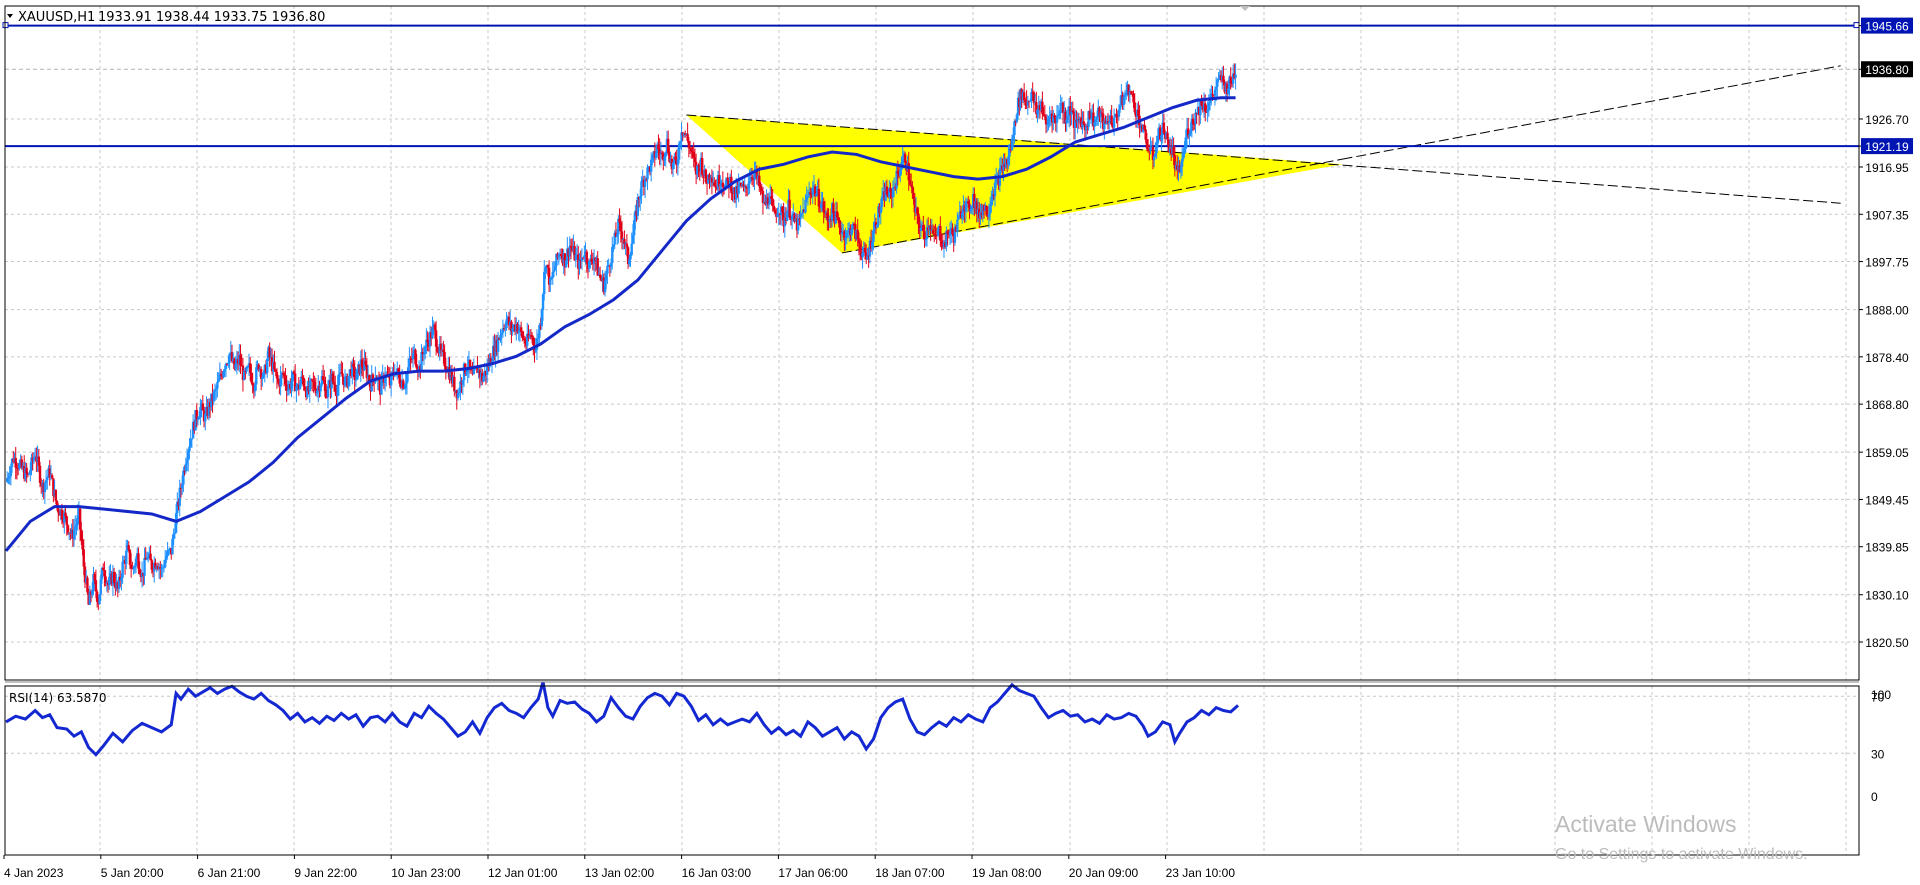 This screenshot has height=885, width=1920. I want to click on hline-handle-right, so click(1856, 25).